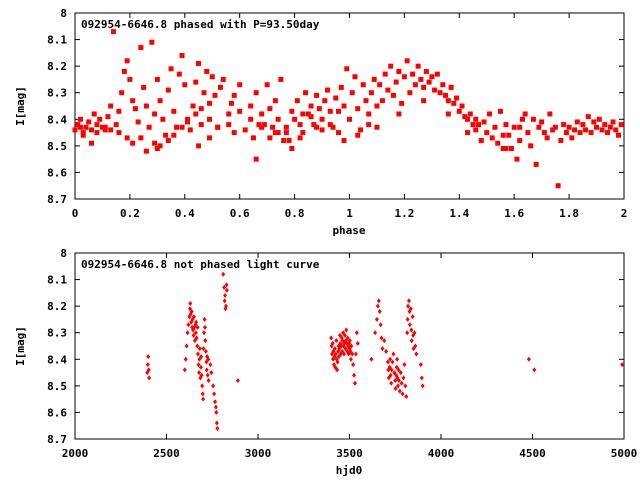 This screenshot has width=640, height=485. Describe the element at coordinates (200, 24) in the screenshot. I see `chart-title: 092954-6646.8 phased with P=93.50day` at that location.